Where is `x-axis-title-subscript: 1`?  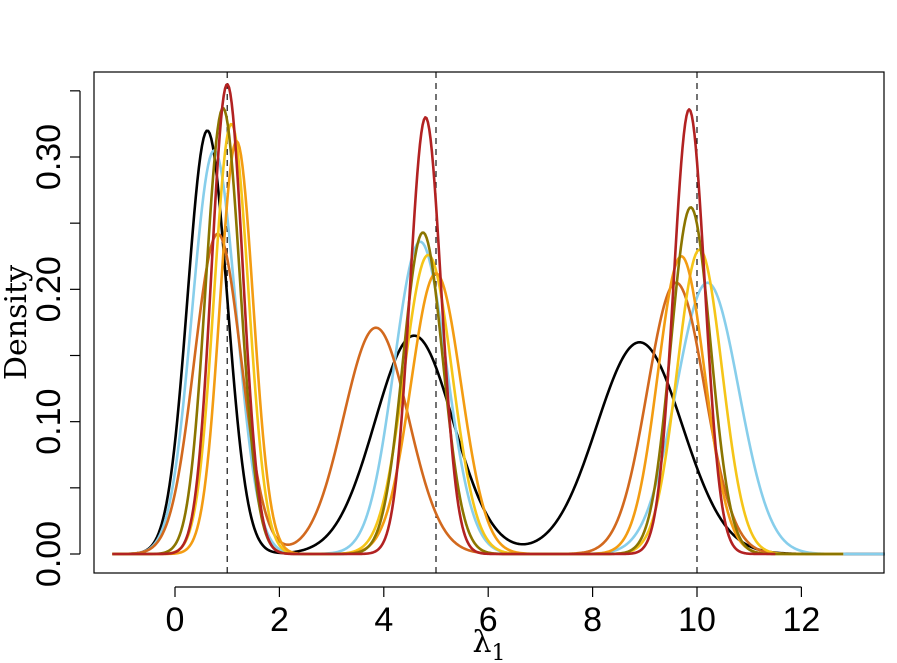 x-axis-title-subscript: 1 is located at coordinates (499, 652).